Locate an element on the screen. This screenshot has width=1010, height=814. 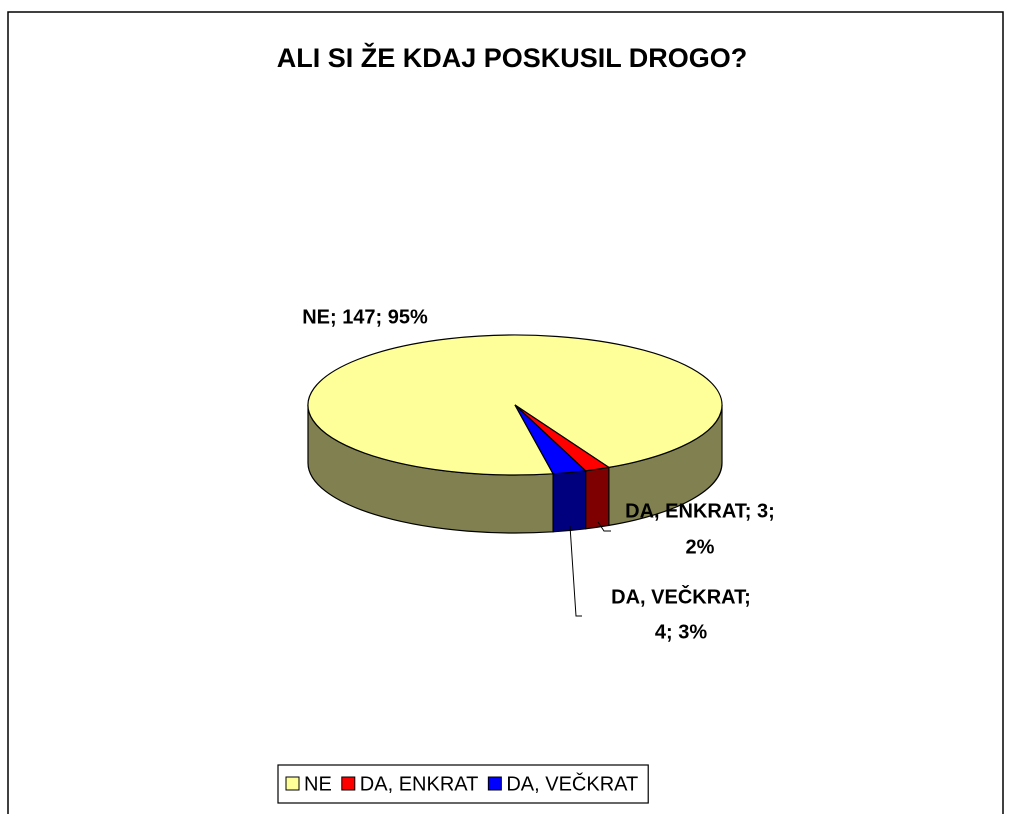
data-label: DA, ENKRAT; 3; is located at coordinates (700, 511).